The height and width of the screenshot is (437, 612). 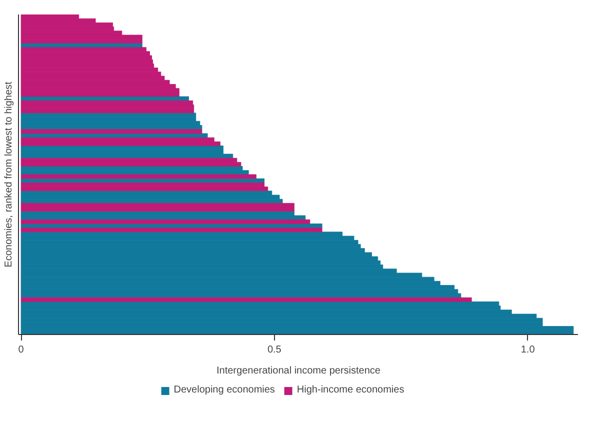 I want to click on legend-label: High-income economies, so click(x=350, y=390).